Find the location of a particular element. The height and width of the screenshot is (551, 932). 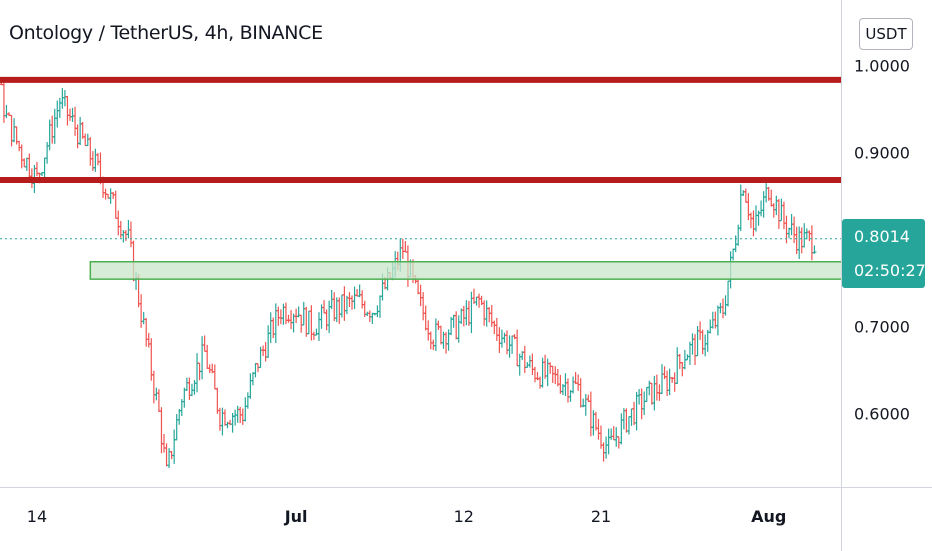

time-axis is located at coordinates (420, 519).